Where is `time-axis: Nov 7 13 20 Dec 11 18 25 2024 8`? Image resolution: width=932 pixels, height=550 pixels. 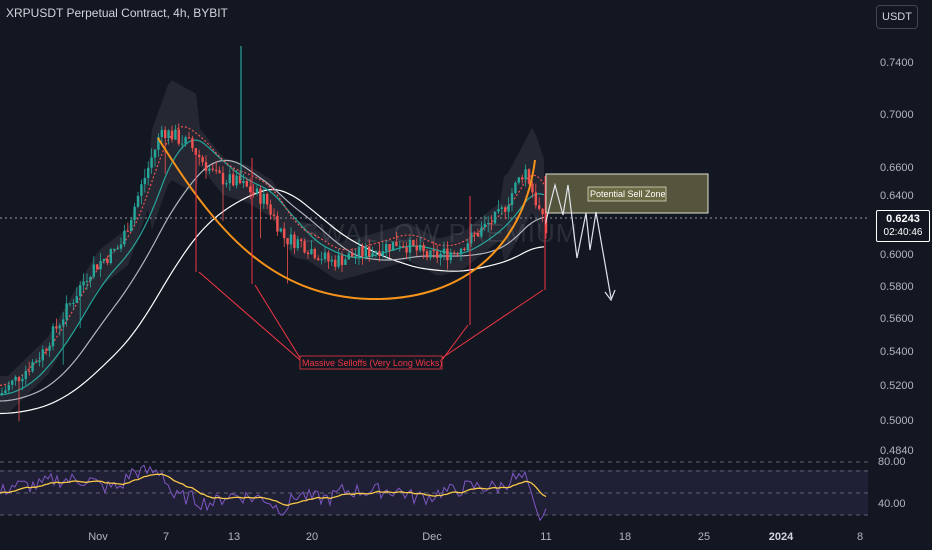 time-axis: Nov 7 13 20 Dec 11 18 25 2024 8 is located at coordinates (434, 538).